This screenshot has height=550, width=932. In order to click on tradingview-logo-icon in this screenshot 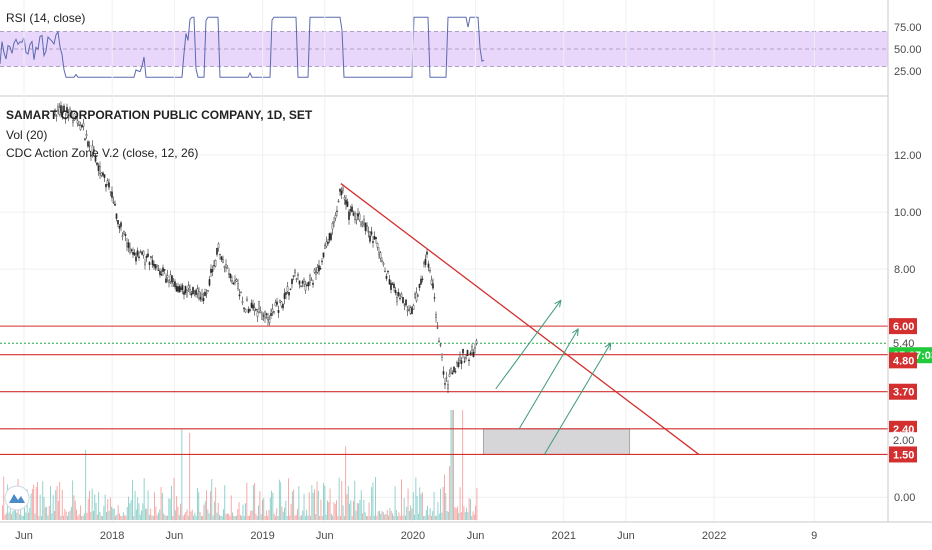, I will do `click(17, 498)`.